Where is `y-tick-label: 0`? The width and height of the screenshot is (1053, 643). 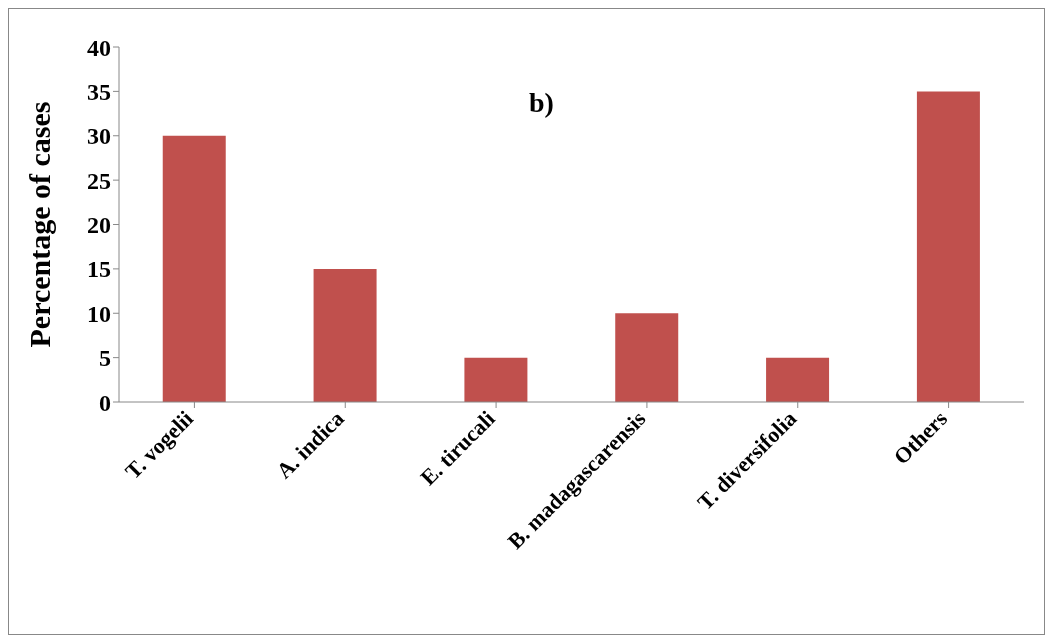
y-tick-label: 0 is located at coordinates (105, 402).